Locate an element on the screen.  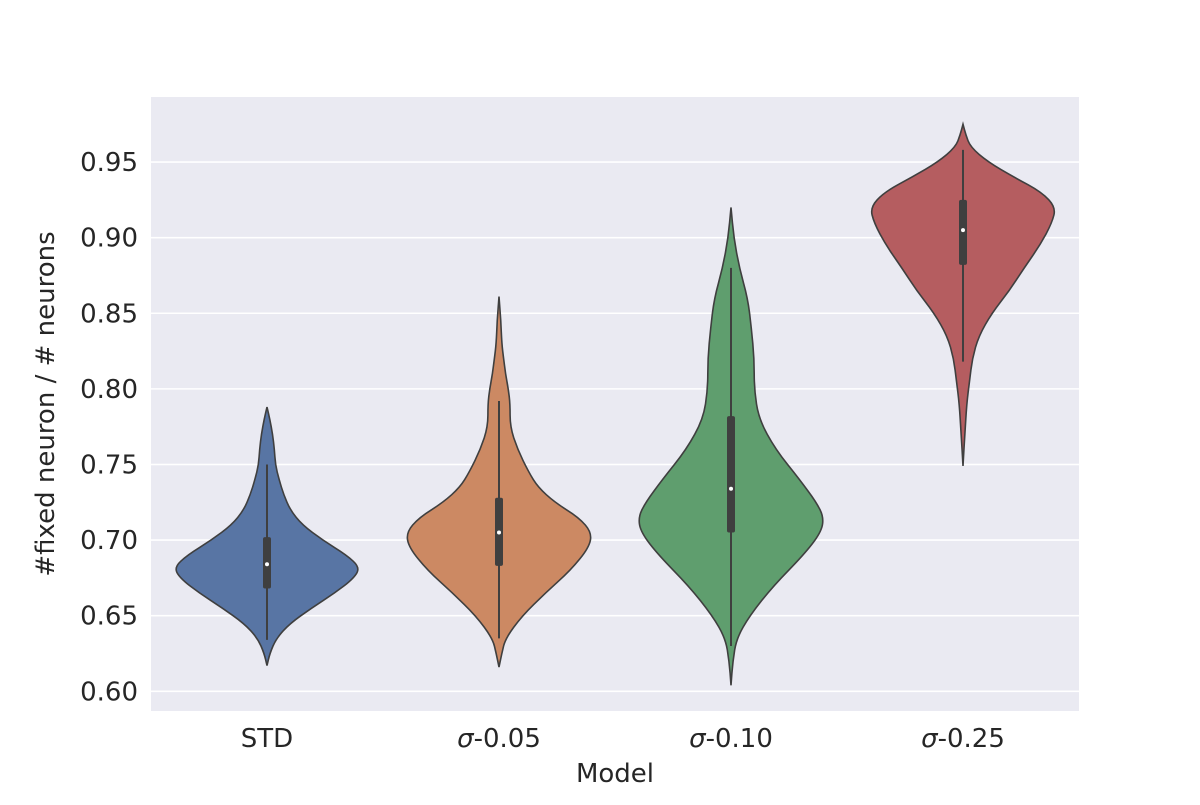
y-axis-label: #fixed neuron / # neurons is located at coordinates (46, 403).